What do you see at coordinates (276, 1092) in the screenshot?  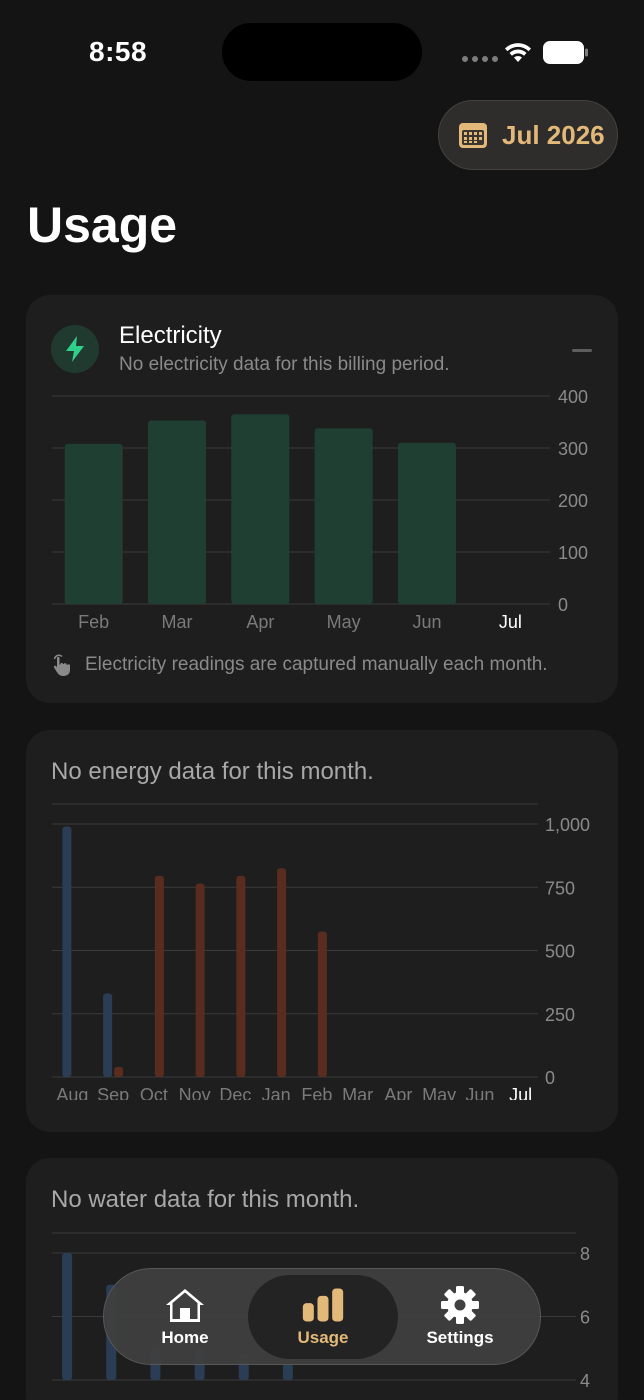 I see `x-tick-label: Jan` at bounding box center [276, 1092].